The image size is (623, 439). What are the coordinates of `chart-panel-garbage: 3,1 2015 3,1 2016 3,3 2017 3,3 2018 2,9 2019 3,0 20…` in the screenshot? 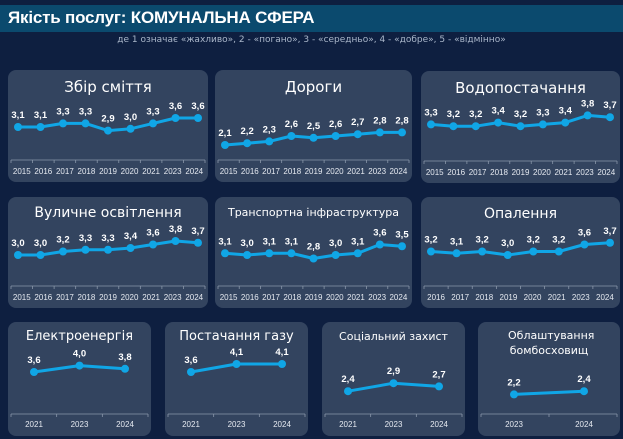 It's located at (108, 126).